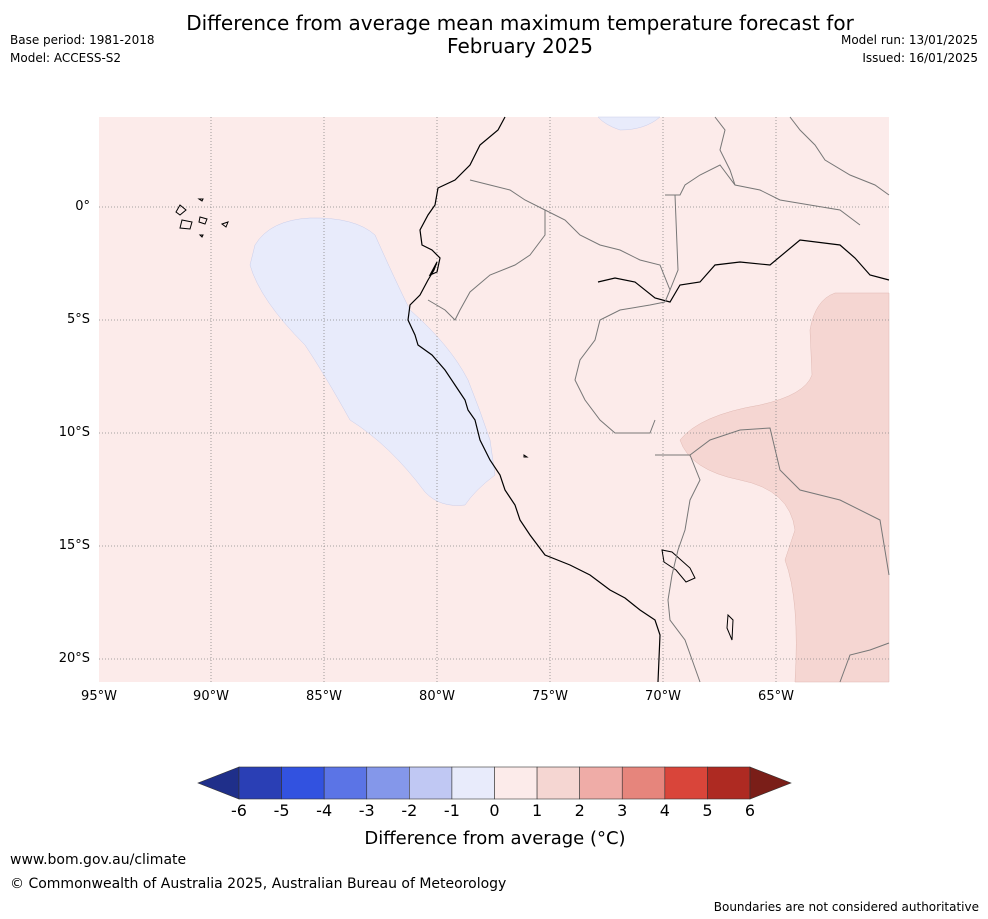  Describe the element at coordinates (550, 696) in the screenshot. I see `lon-label-75w: 75°W` at that location.